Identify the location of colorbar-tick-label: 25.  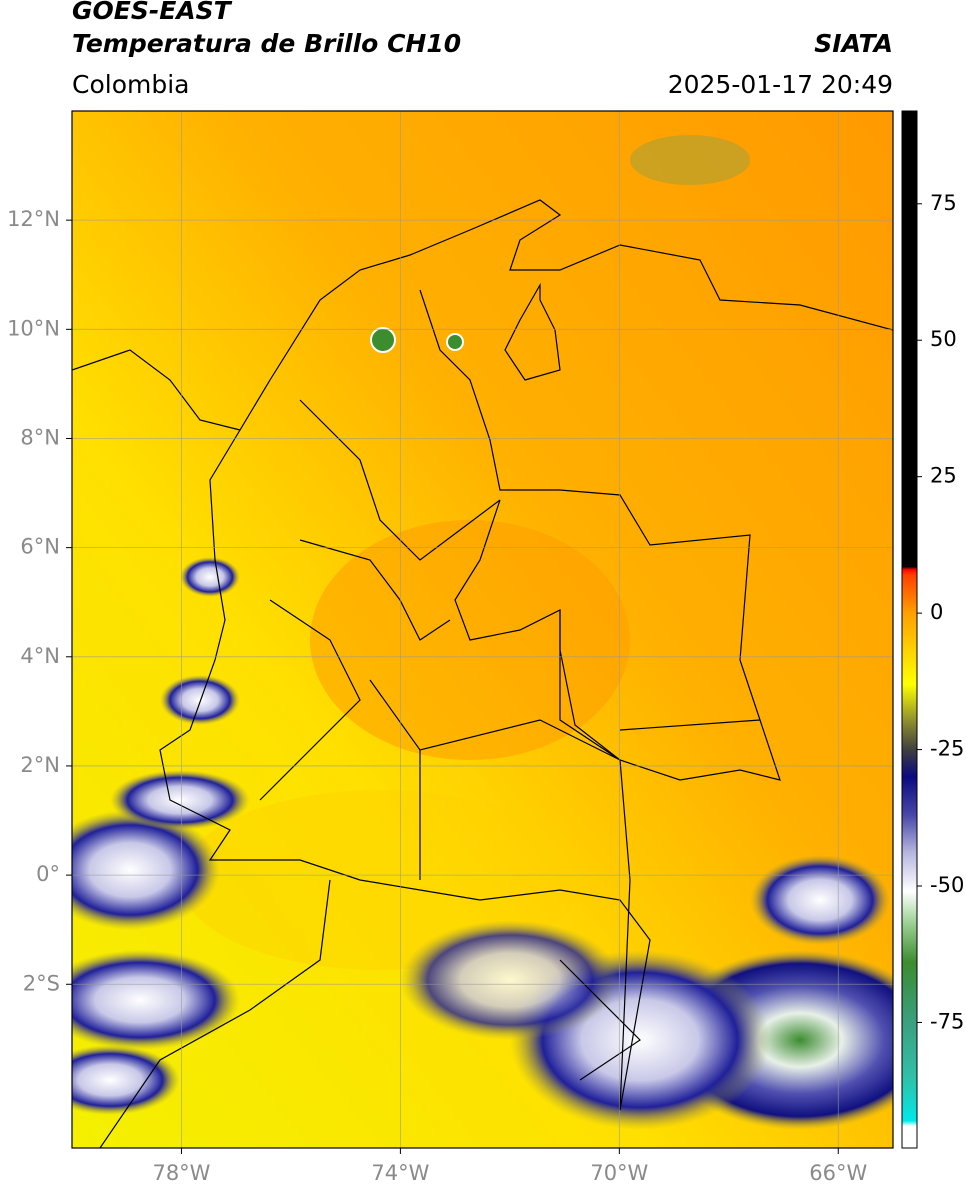
(943, 476).